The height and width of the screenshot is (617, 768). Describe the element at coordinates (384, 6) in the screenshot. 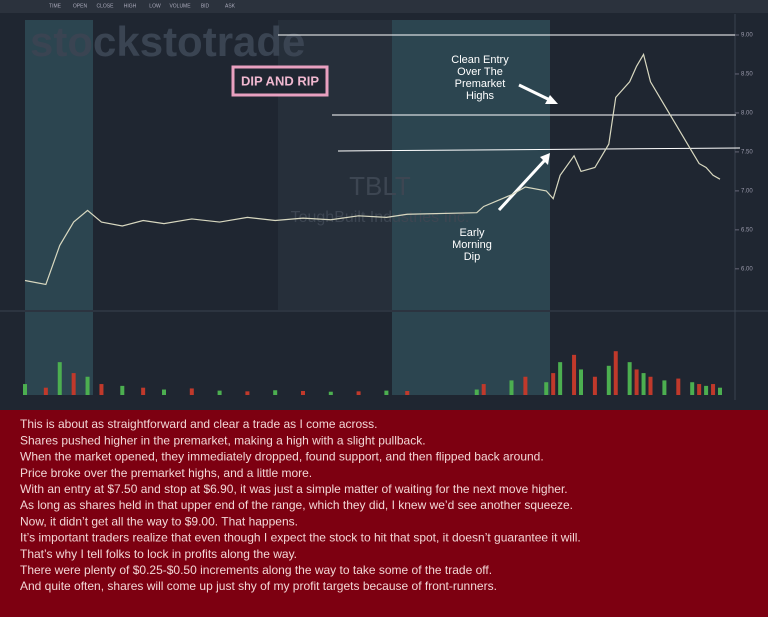

I see `toolbar` at that location.